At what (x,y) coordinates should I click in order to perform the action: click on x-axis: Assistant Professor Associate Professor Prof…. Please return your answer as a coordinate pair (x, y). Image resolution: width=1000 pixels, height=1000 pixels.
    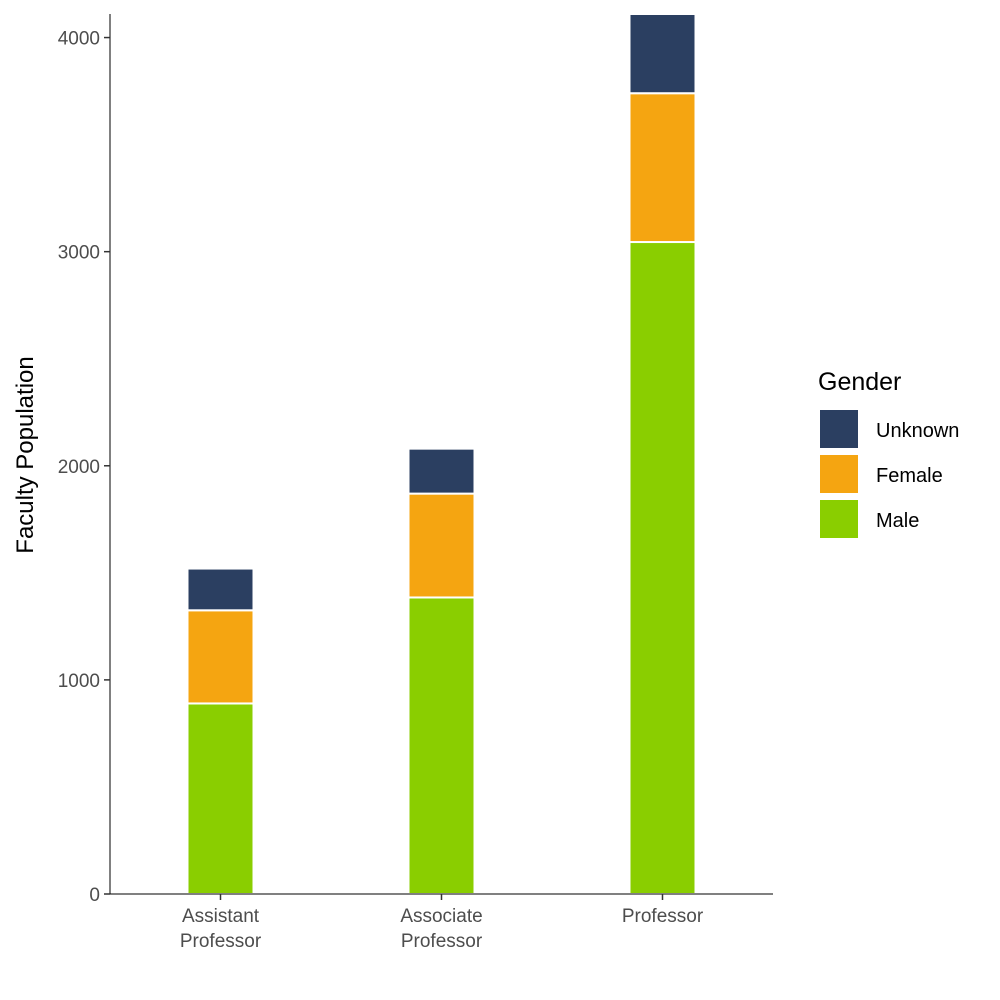
    Looking at the image, I should click on (441, 922).